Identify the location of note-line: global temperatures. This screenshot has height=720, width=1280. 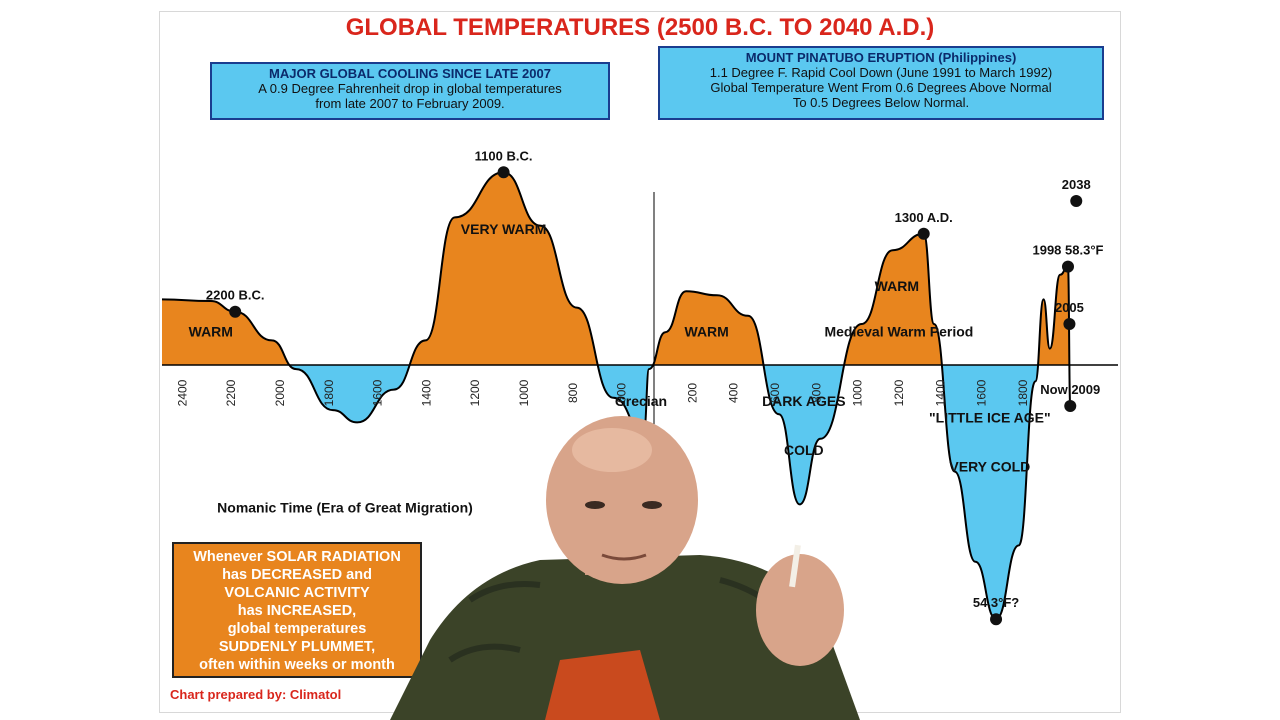
(297, 629).